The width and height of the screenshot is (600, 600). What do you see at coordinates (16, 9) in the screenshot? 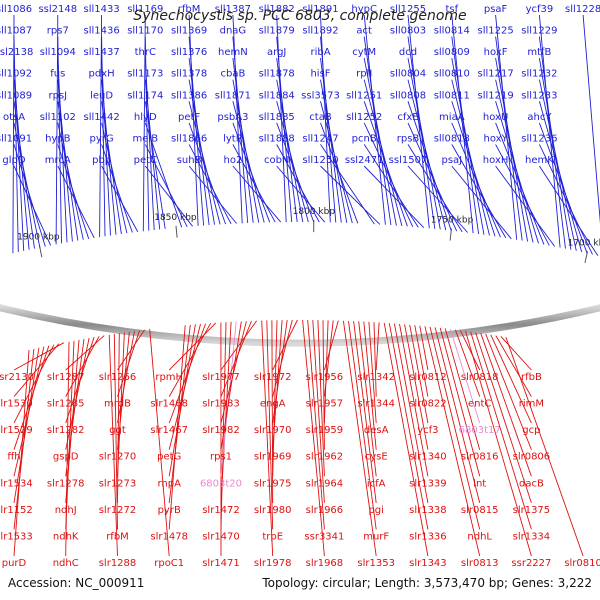
I see `gene-label: sll1086` at bounding box center [16, 9].